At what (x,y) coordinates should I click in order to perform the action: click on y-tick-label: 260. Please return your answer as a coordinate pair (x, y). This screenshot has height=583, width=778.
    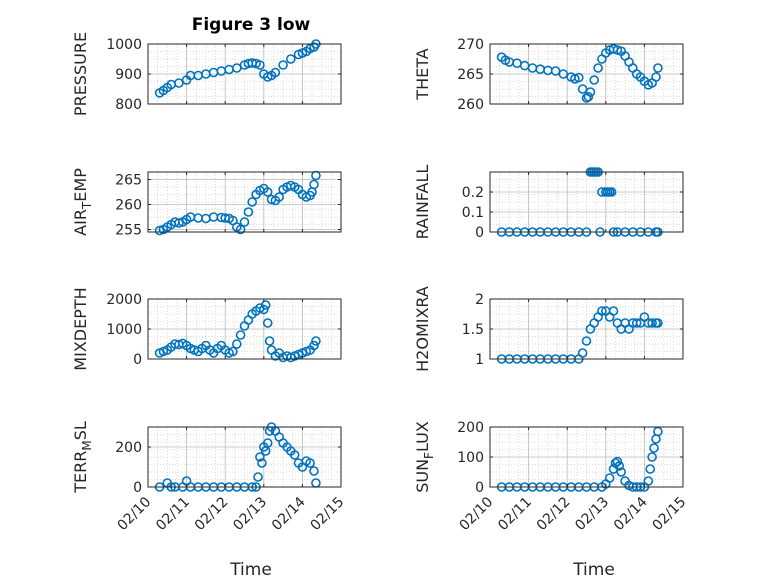
    Looking at the image, I should click on (128, 206).